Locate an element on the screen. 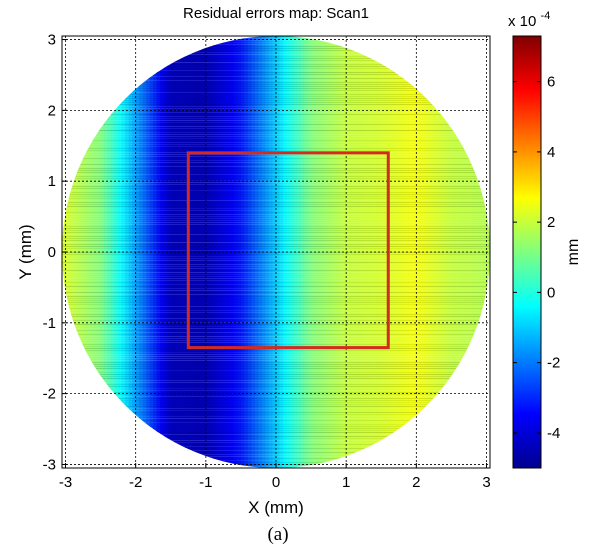 The image size is (593, 549). y-tick-label: -1 is located at coordinates (49, 323).